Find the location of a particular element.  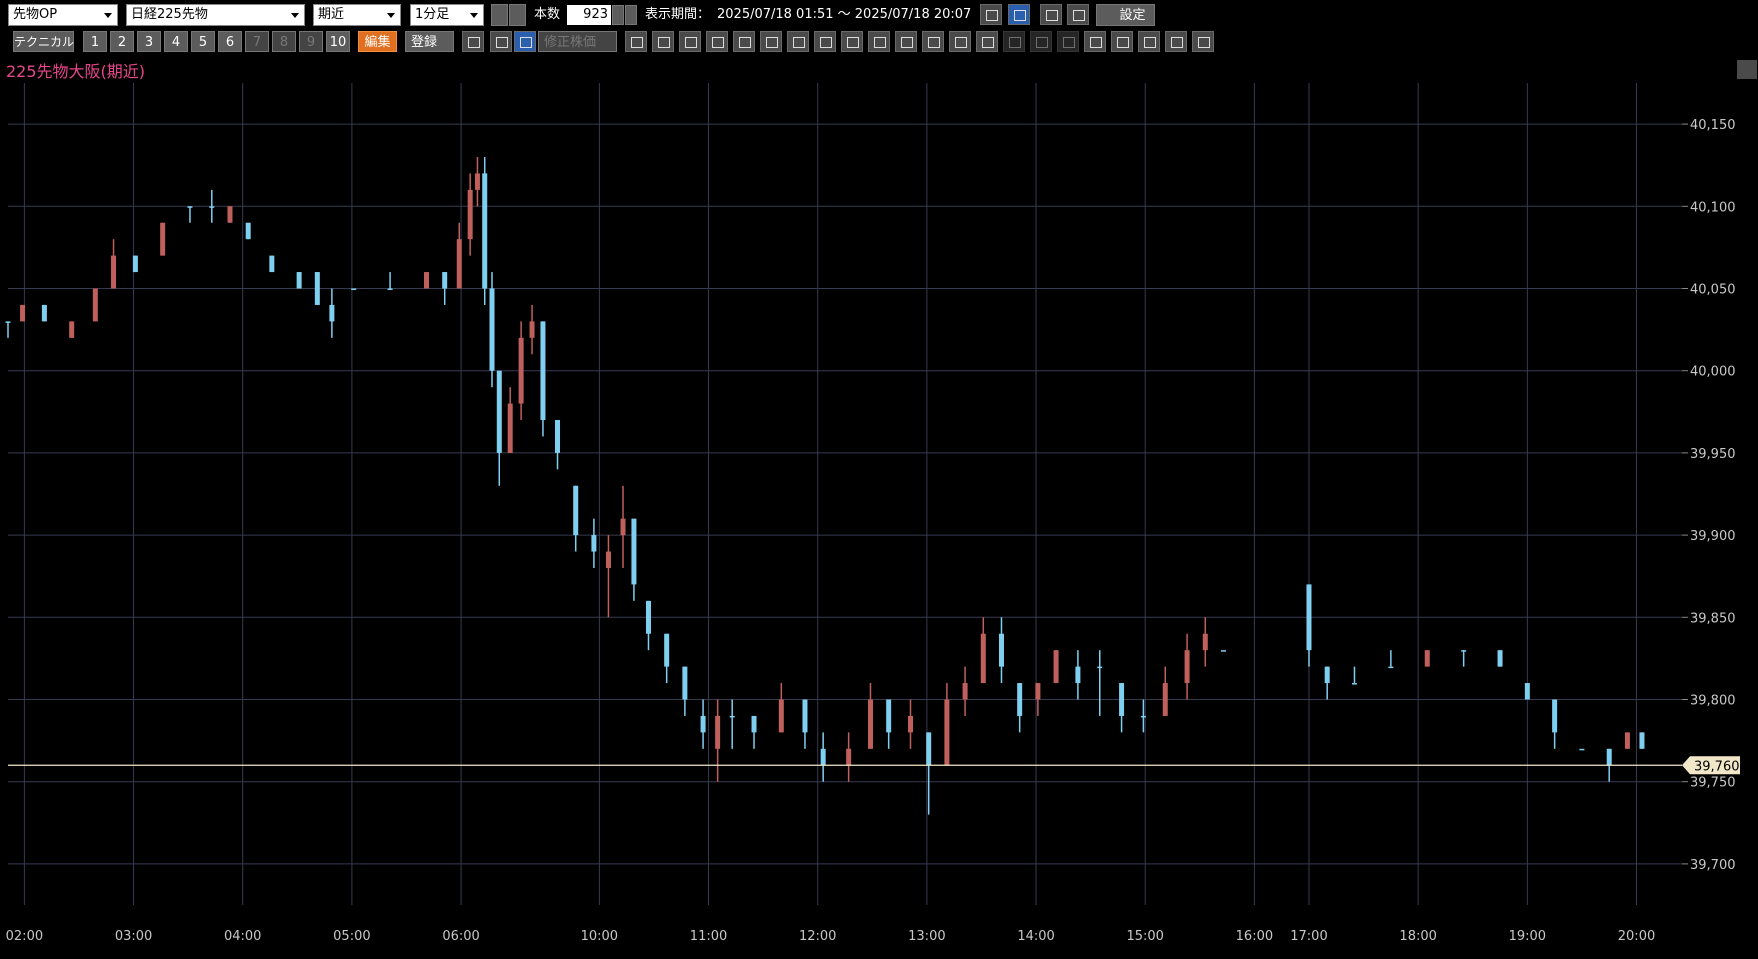

chart-title: 225先物大阪(期近) is located at coordinates (75, 71).